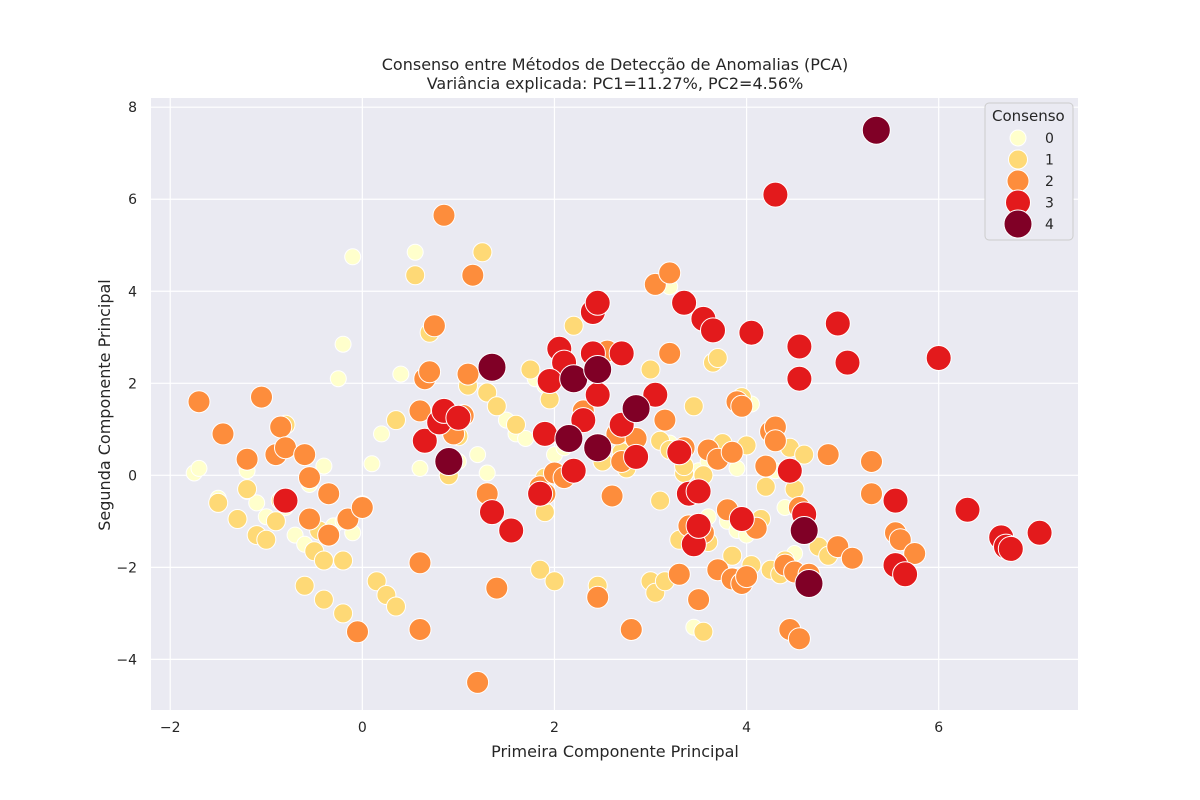 This screenshot has height=800, width=1200. I want to click on y-tick-label: −2, so click(126, 568).